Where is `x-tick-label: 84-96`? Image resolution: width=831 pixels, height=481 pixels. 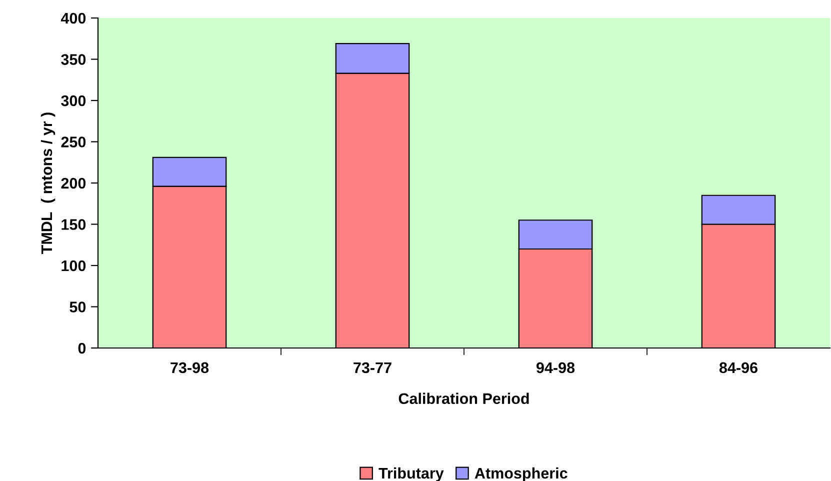 x-tick-label: 84-96 is located at coordinates (738, 368).